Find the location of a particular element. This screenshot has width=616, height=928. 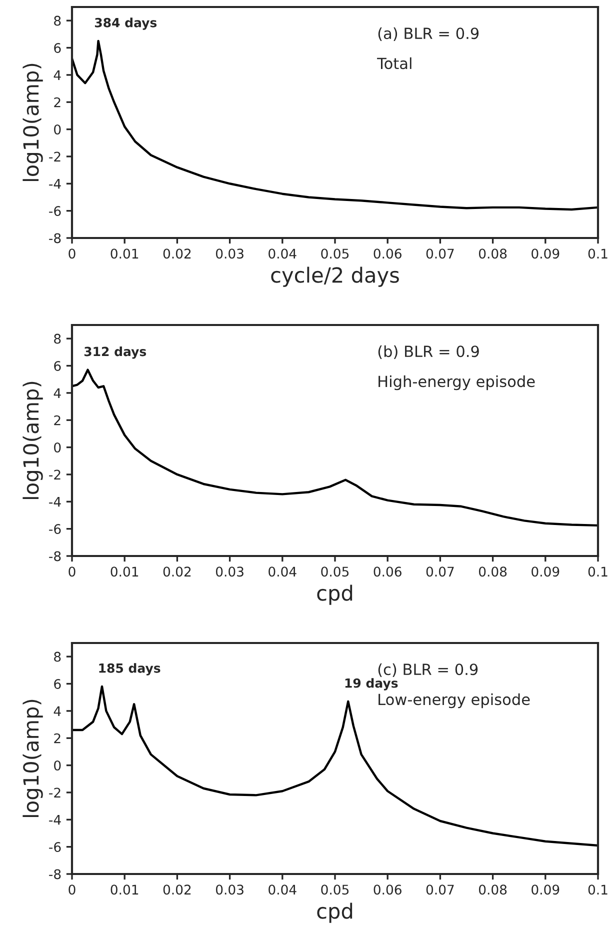

annotation: (a) BLR = 0.9 is located at coordinates (428, 34).